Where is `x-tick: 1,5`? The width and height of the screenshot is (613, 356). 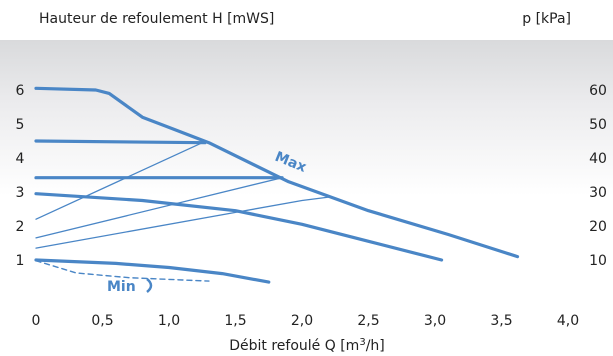
x-tick: 1,5 is located at coordinates (235, 321).